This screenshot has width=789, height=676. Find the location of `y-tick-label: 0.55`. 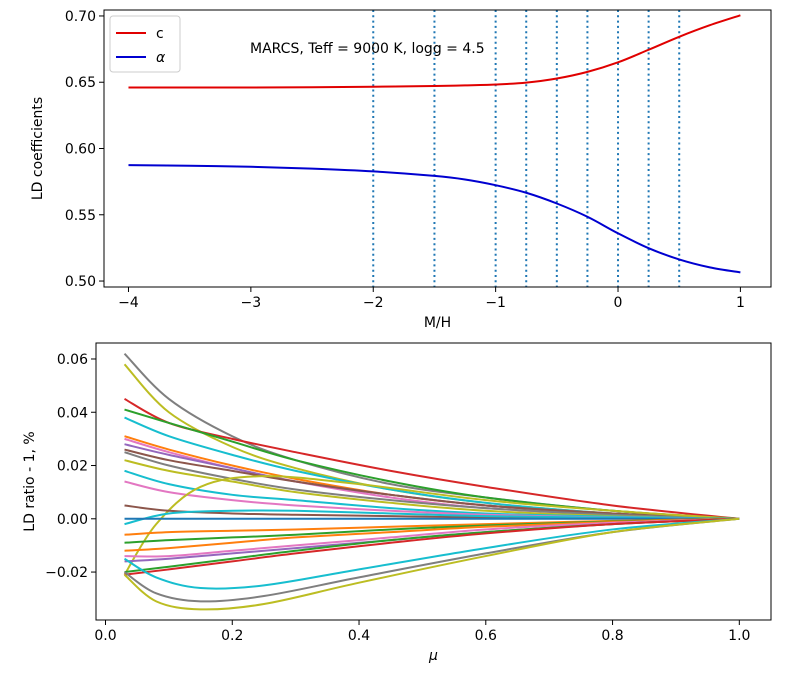

y-tick-label: 0.55 is located at coordinates (80, 216).